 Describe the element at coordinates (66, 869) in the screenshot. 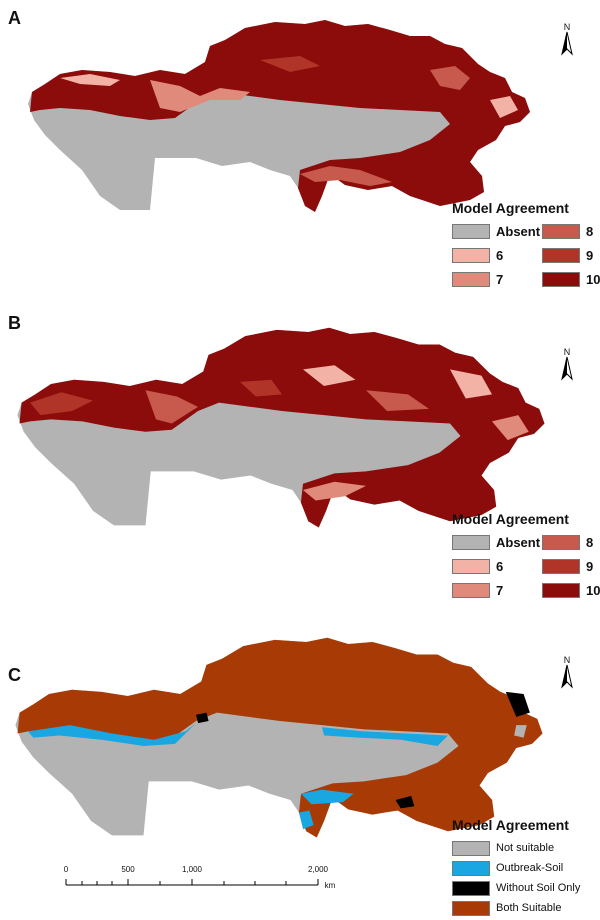

I see `scale-tick-label: 0` at that location.